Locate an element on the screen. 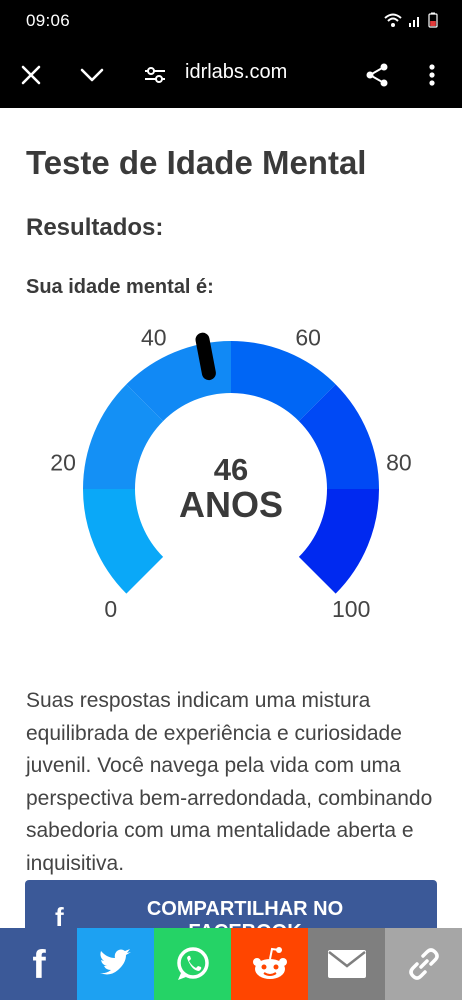 Image resolution: width=462 pixels, height=1000 pixels. status-bar: 09:06 is located at coordinates (231, 21).